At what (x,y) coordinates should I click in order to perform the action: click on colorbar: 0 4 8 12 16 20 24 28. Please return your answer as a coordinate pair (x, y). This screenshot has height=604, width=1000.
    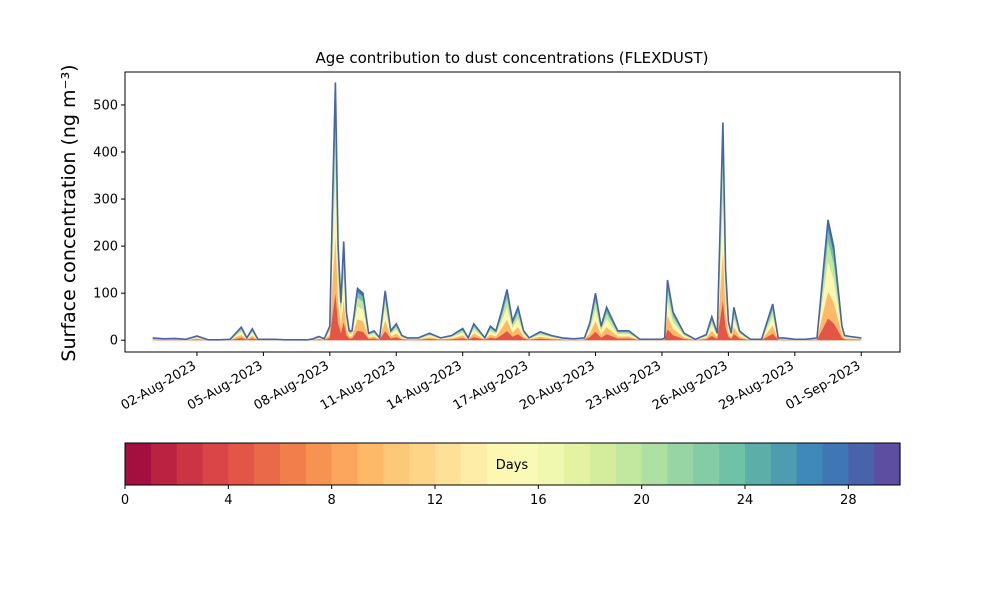
    Looking at the image, I should click on (511, 475).